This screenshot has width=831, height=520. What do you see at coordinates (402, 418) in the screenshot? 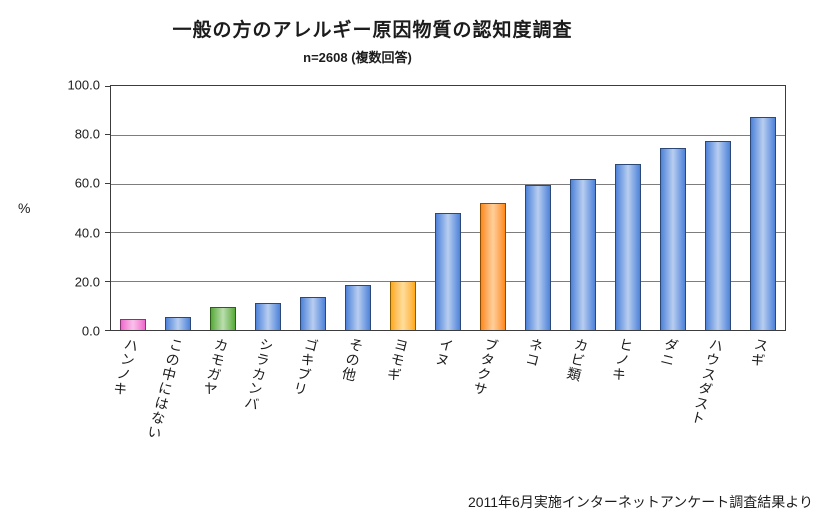
I see `x-label-slot: ヨモギ` at bounding box center [402, 418].